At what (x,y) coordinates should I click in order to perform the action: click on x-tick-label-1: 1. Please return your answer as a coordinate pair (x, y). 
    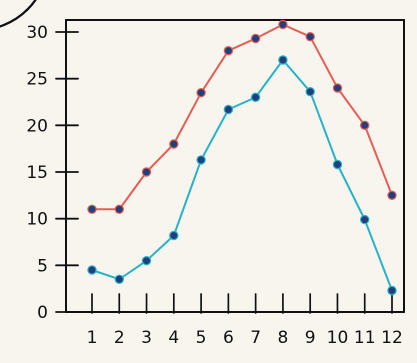
    Looking at the image, I should click on (92, 338).